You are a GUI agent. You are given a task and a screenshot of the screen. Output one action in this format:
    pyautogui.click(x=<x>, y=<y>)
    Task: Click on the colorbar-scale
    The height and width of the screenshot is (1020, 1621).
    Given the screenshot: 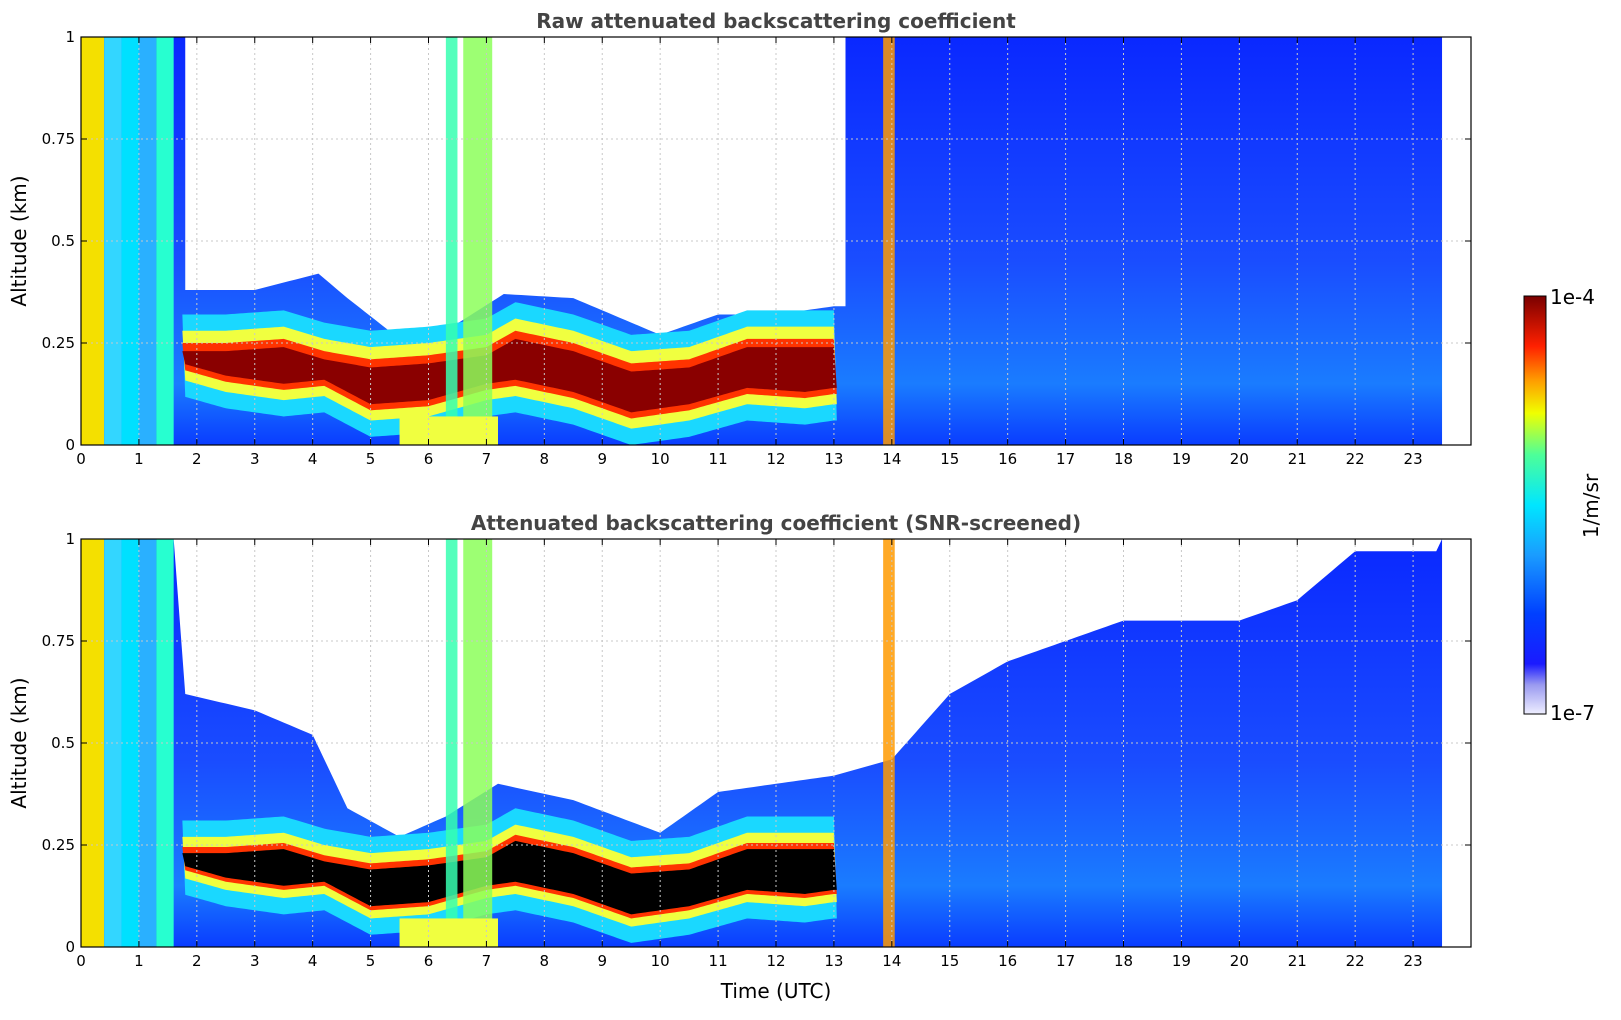 What is the action you would take?
    pyautogui.click(x=1535, y=505)
    